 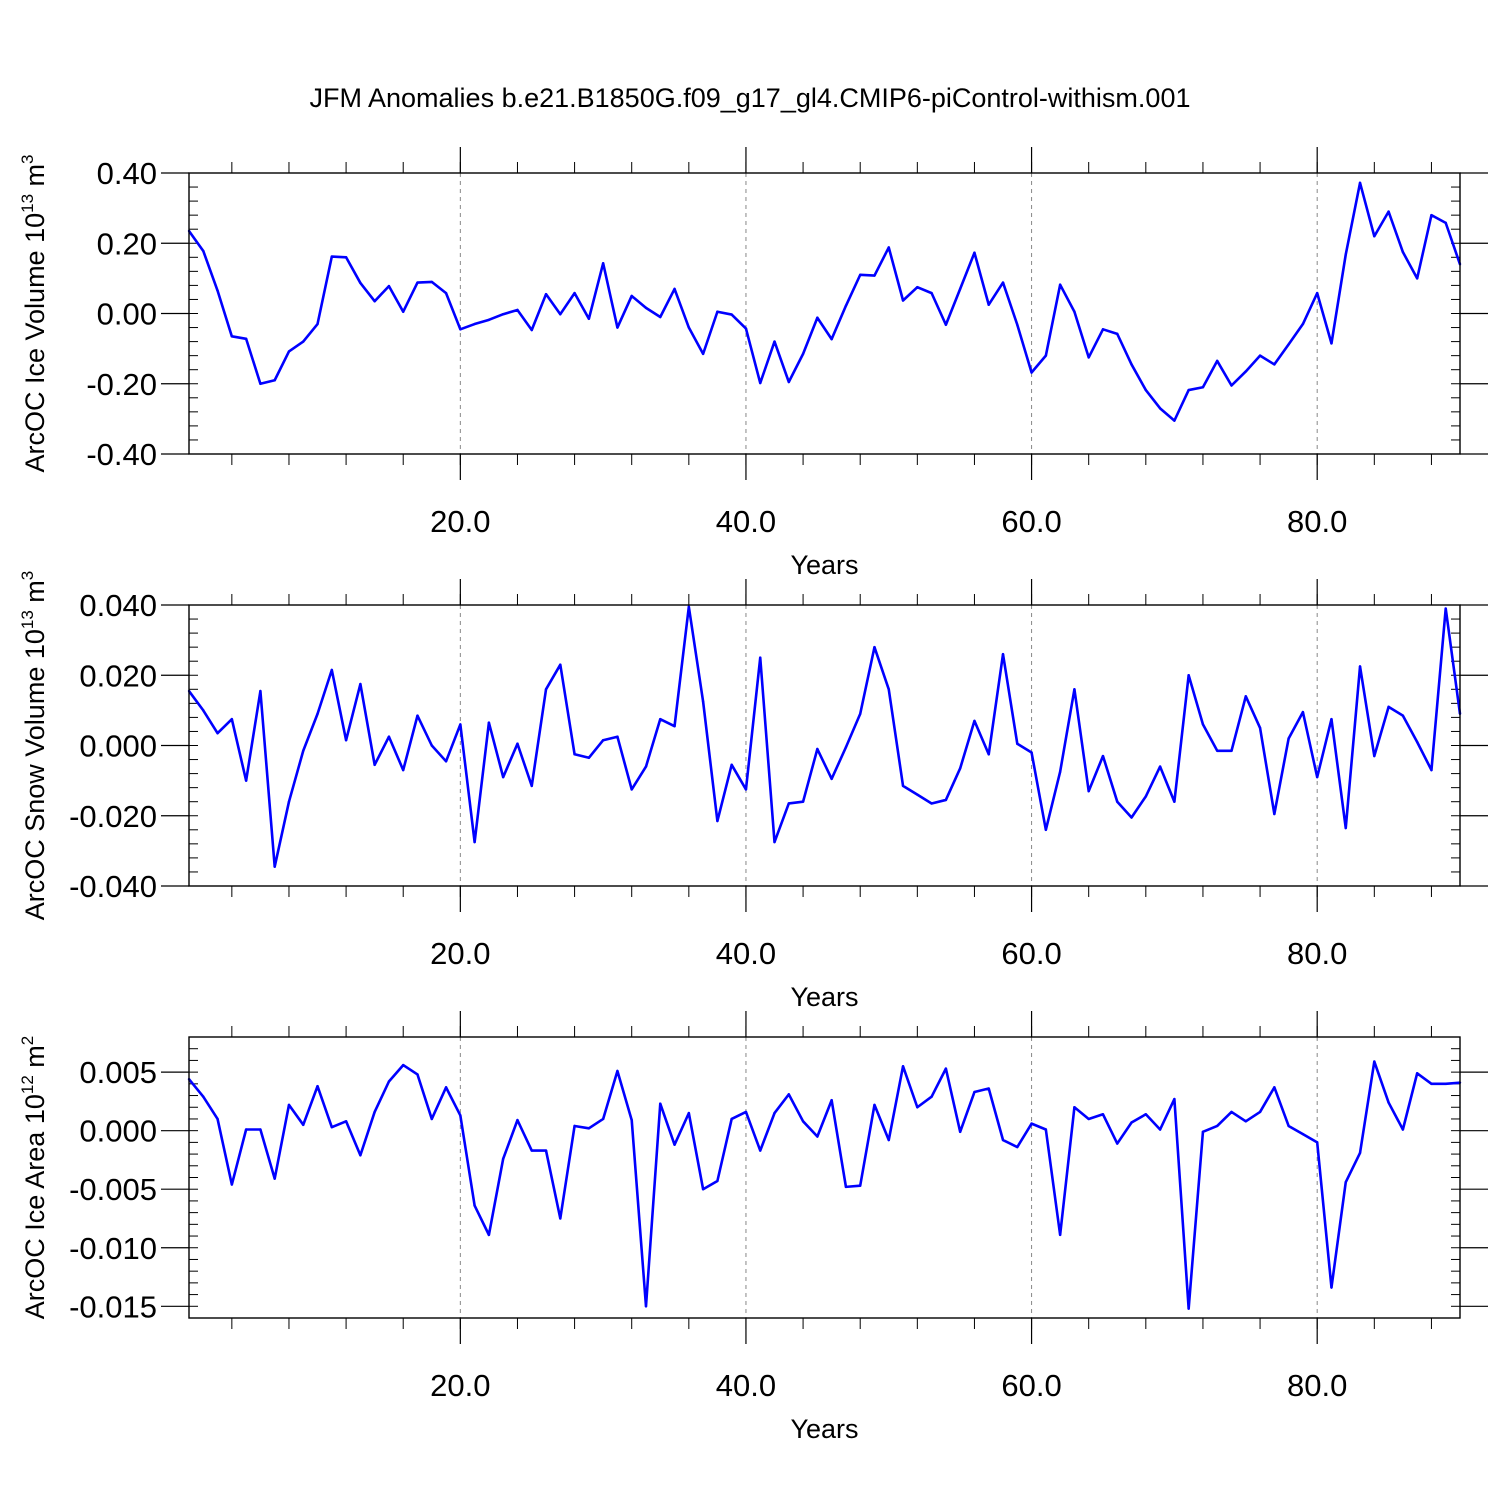 I want to click on series-line, so click(x=824, y=736).